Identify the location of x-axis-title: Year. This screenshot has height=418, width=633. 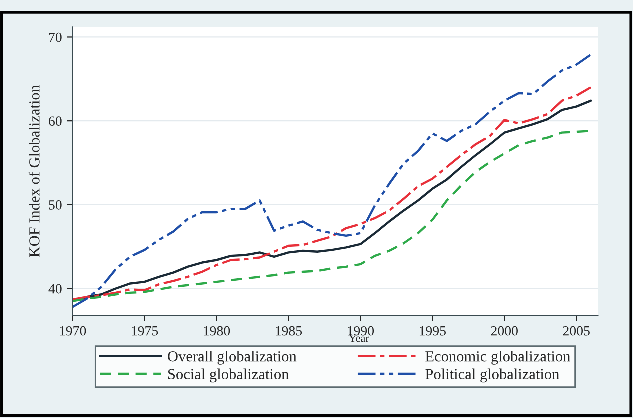
(359, 338).